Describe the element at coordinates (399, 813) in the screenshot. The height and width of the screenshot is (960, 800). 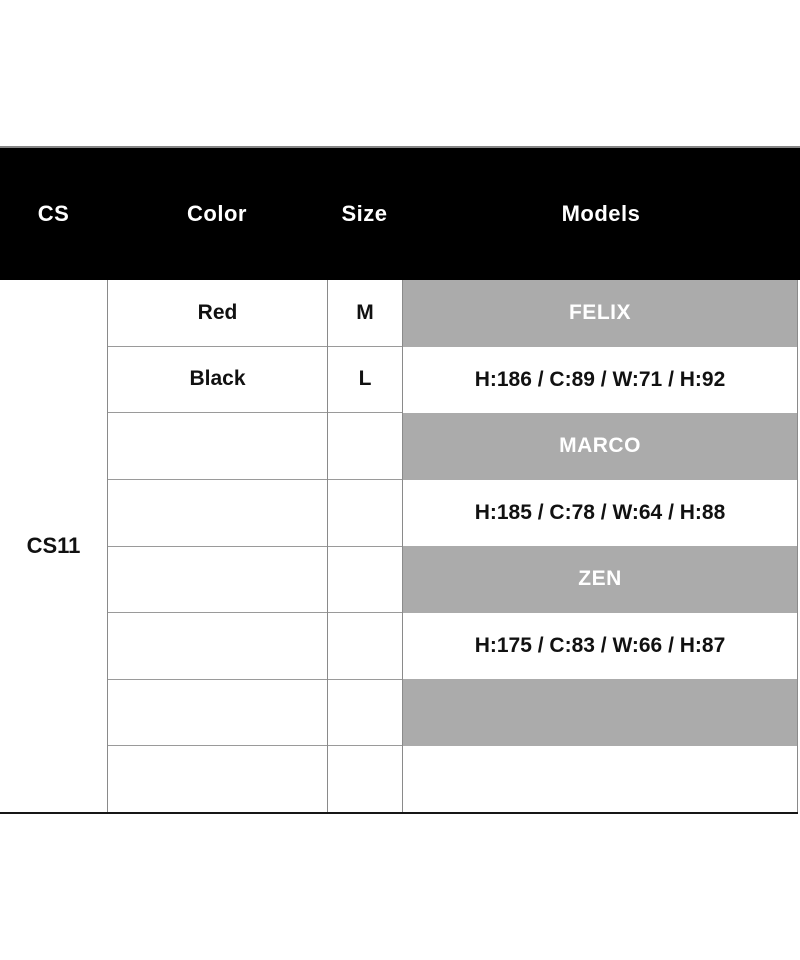
I see `table-bottom-border` at that location.